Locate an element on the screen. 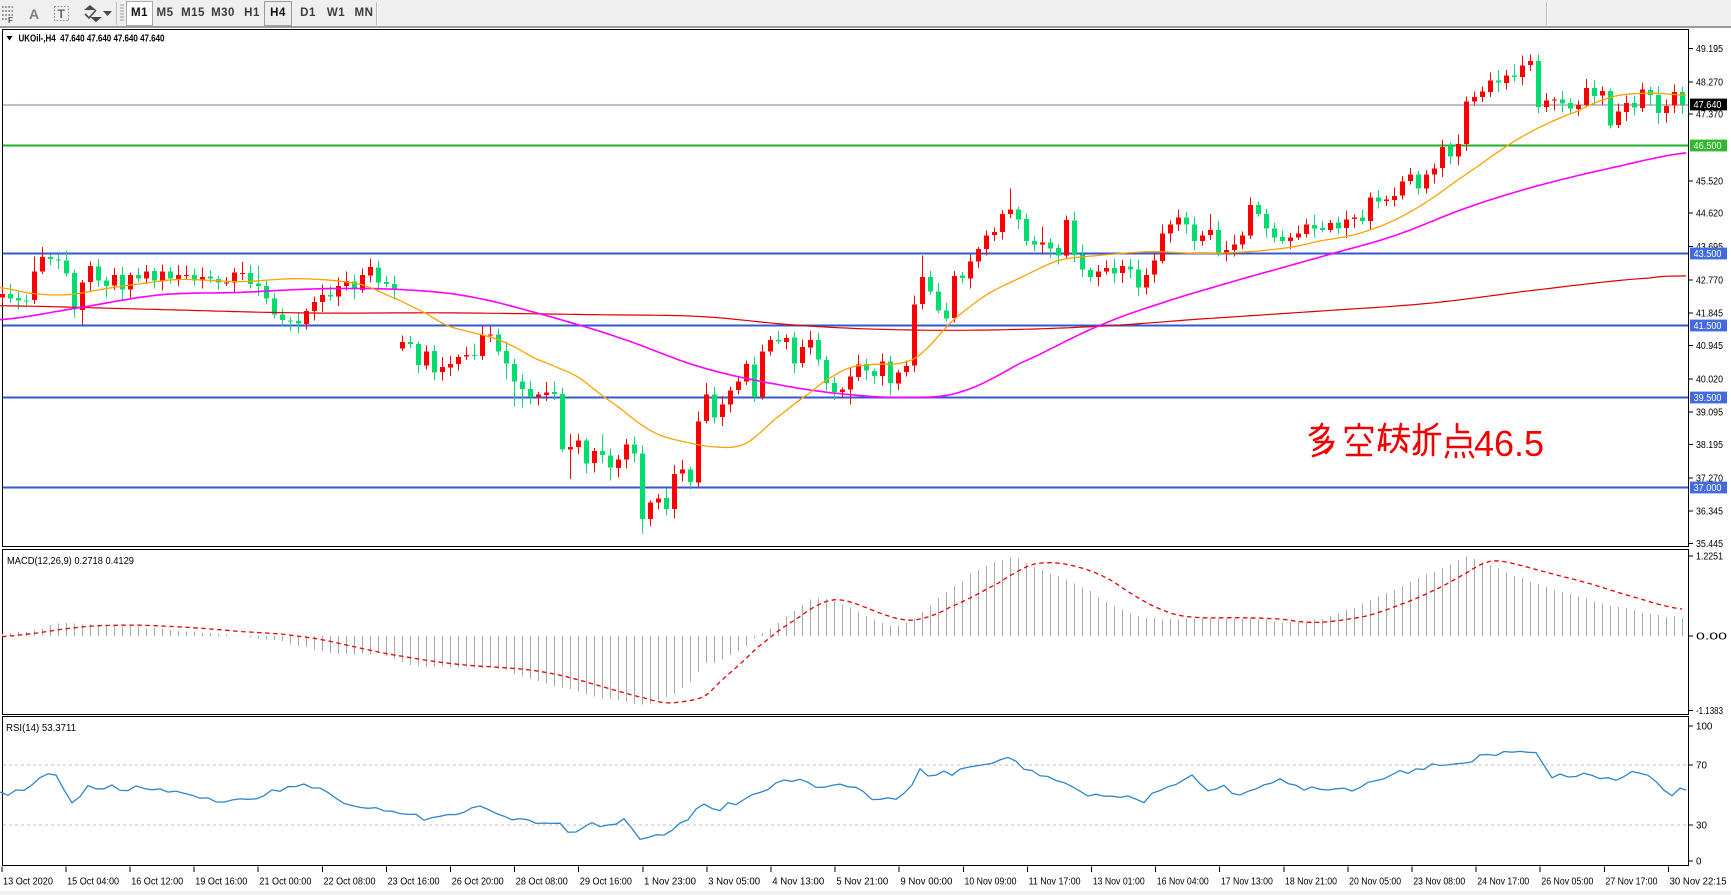  svg-text: 46.5 is located at coordinates (1509, 443).